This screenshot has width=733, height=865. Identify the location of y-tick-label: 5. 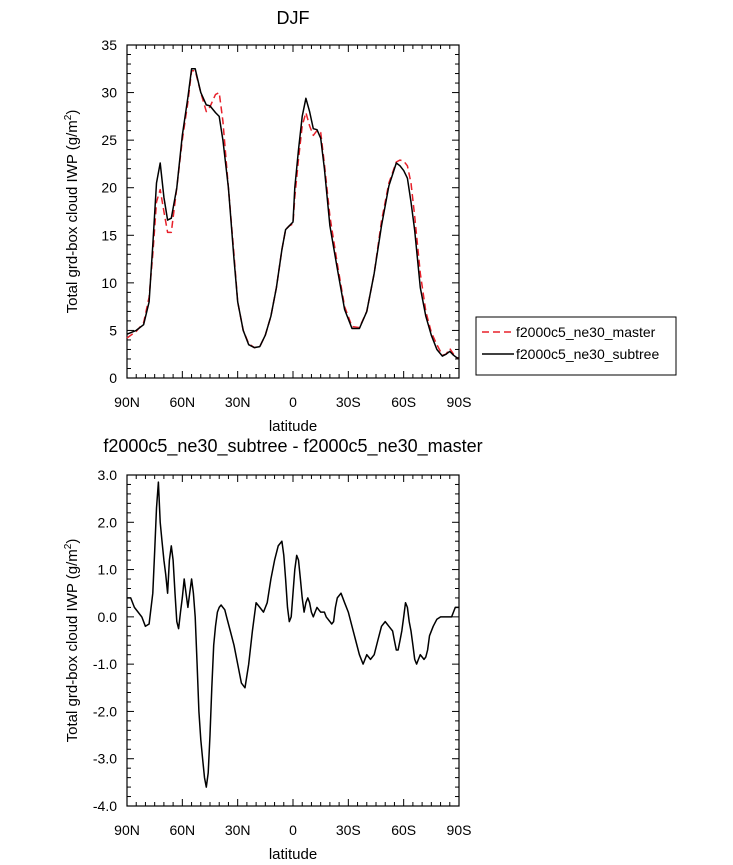
(113, 330).